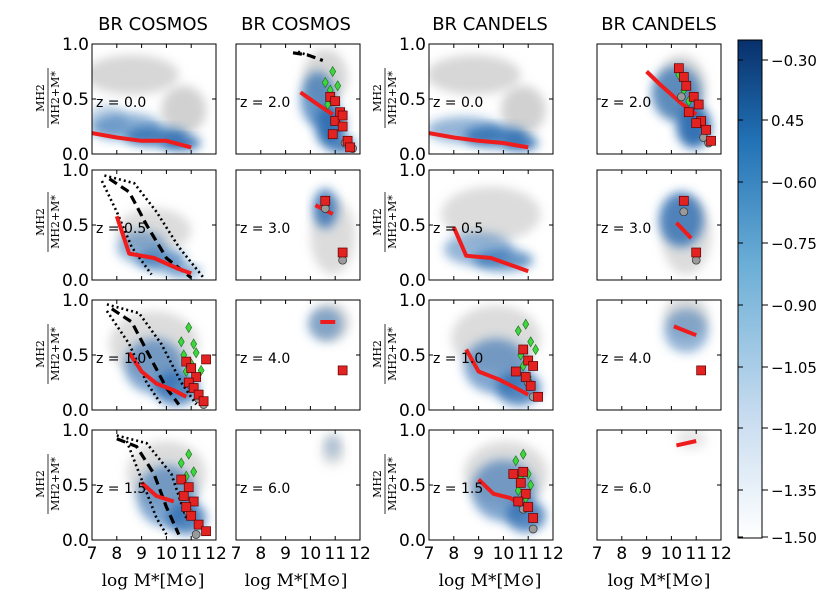  Describe the element at coordinates (490, 24) in the screenshot. I see `column-title-3: BR CANDELS` at that location.